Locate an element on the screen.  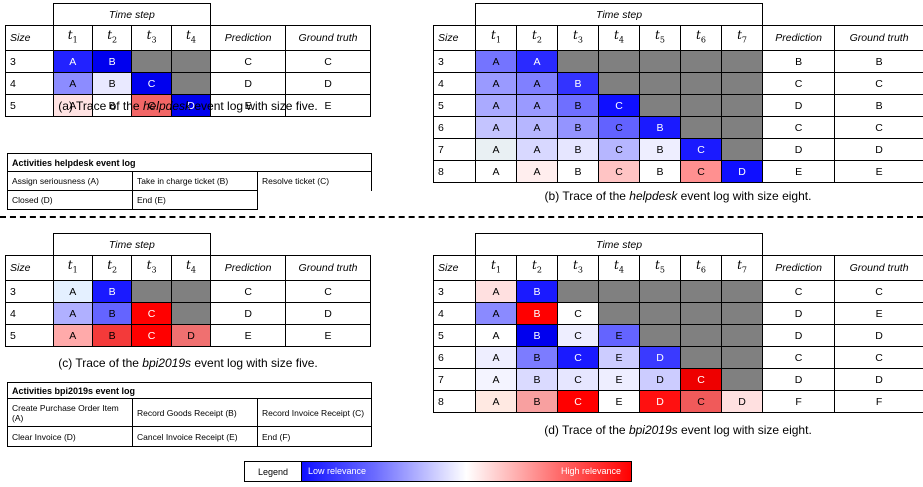
time-step-t4-header: t4 is located at coordinates (619, 268).